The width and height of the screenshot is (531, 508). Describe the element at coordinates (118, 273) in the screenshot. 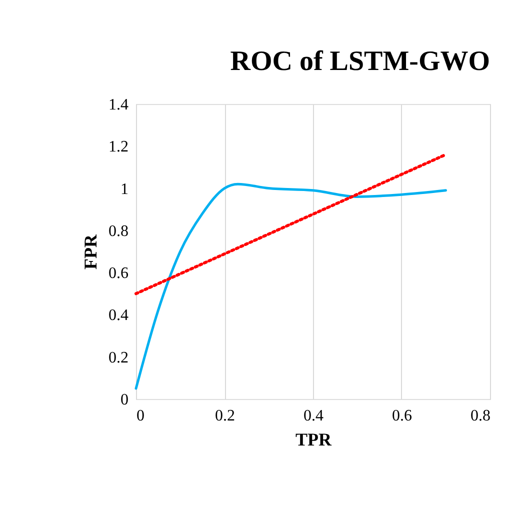

I see `y-tick-label: 0.6` at that location.